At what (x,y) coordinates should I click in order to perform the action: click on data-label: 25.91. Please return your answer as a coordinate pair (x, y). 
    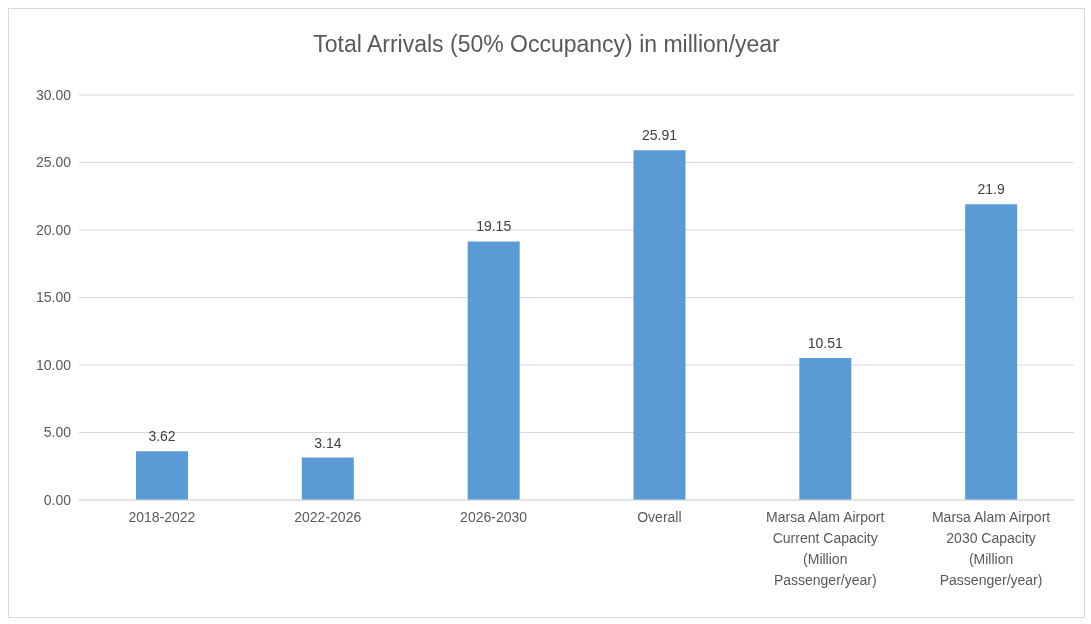
    Looking at the image, I should click on (659, 135).